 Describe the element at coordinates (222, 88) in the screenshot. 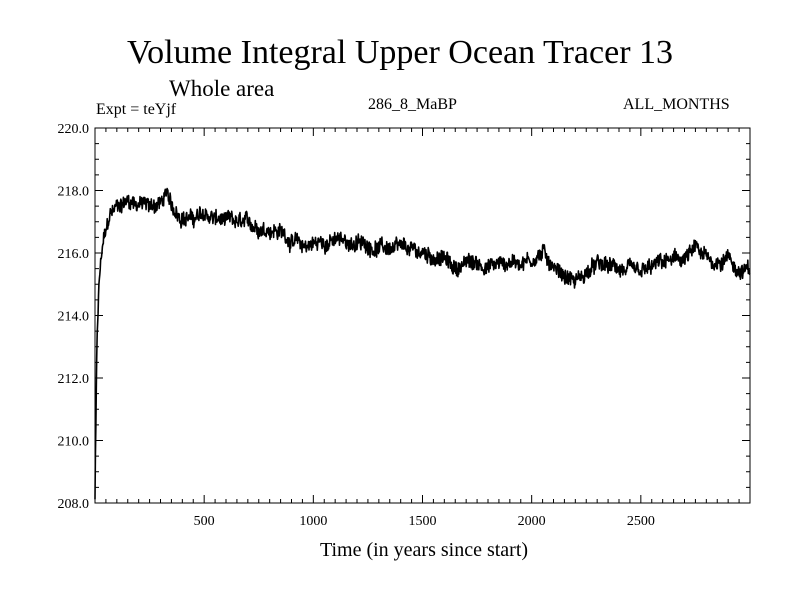

I see `chart-subtitle: Whole area` at that location.